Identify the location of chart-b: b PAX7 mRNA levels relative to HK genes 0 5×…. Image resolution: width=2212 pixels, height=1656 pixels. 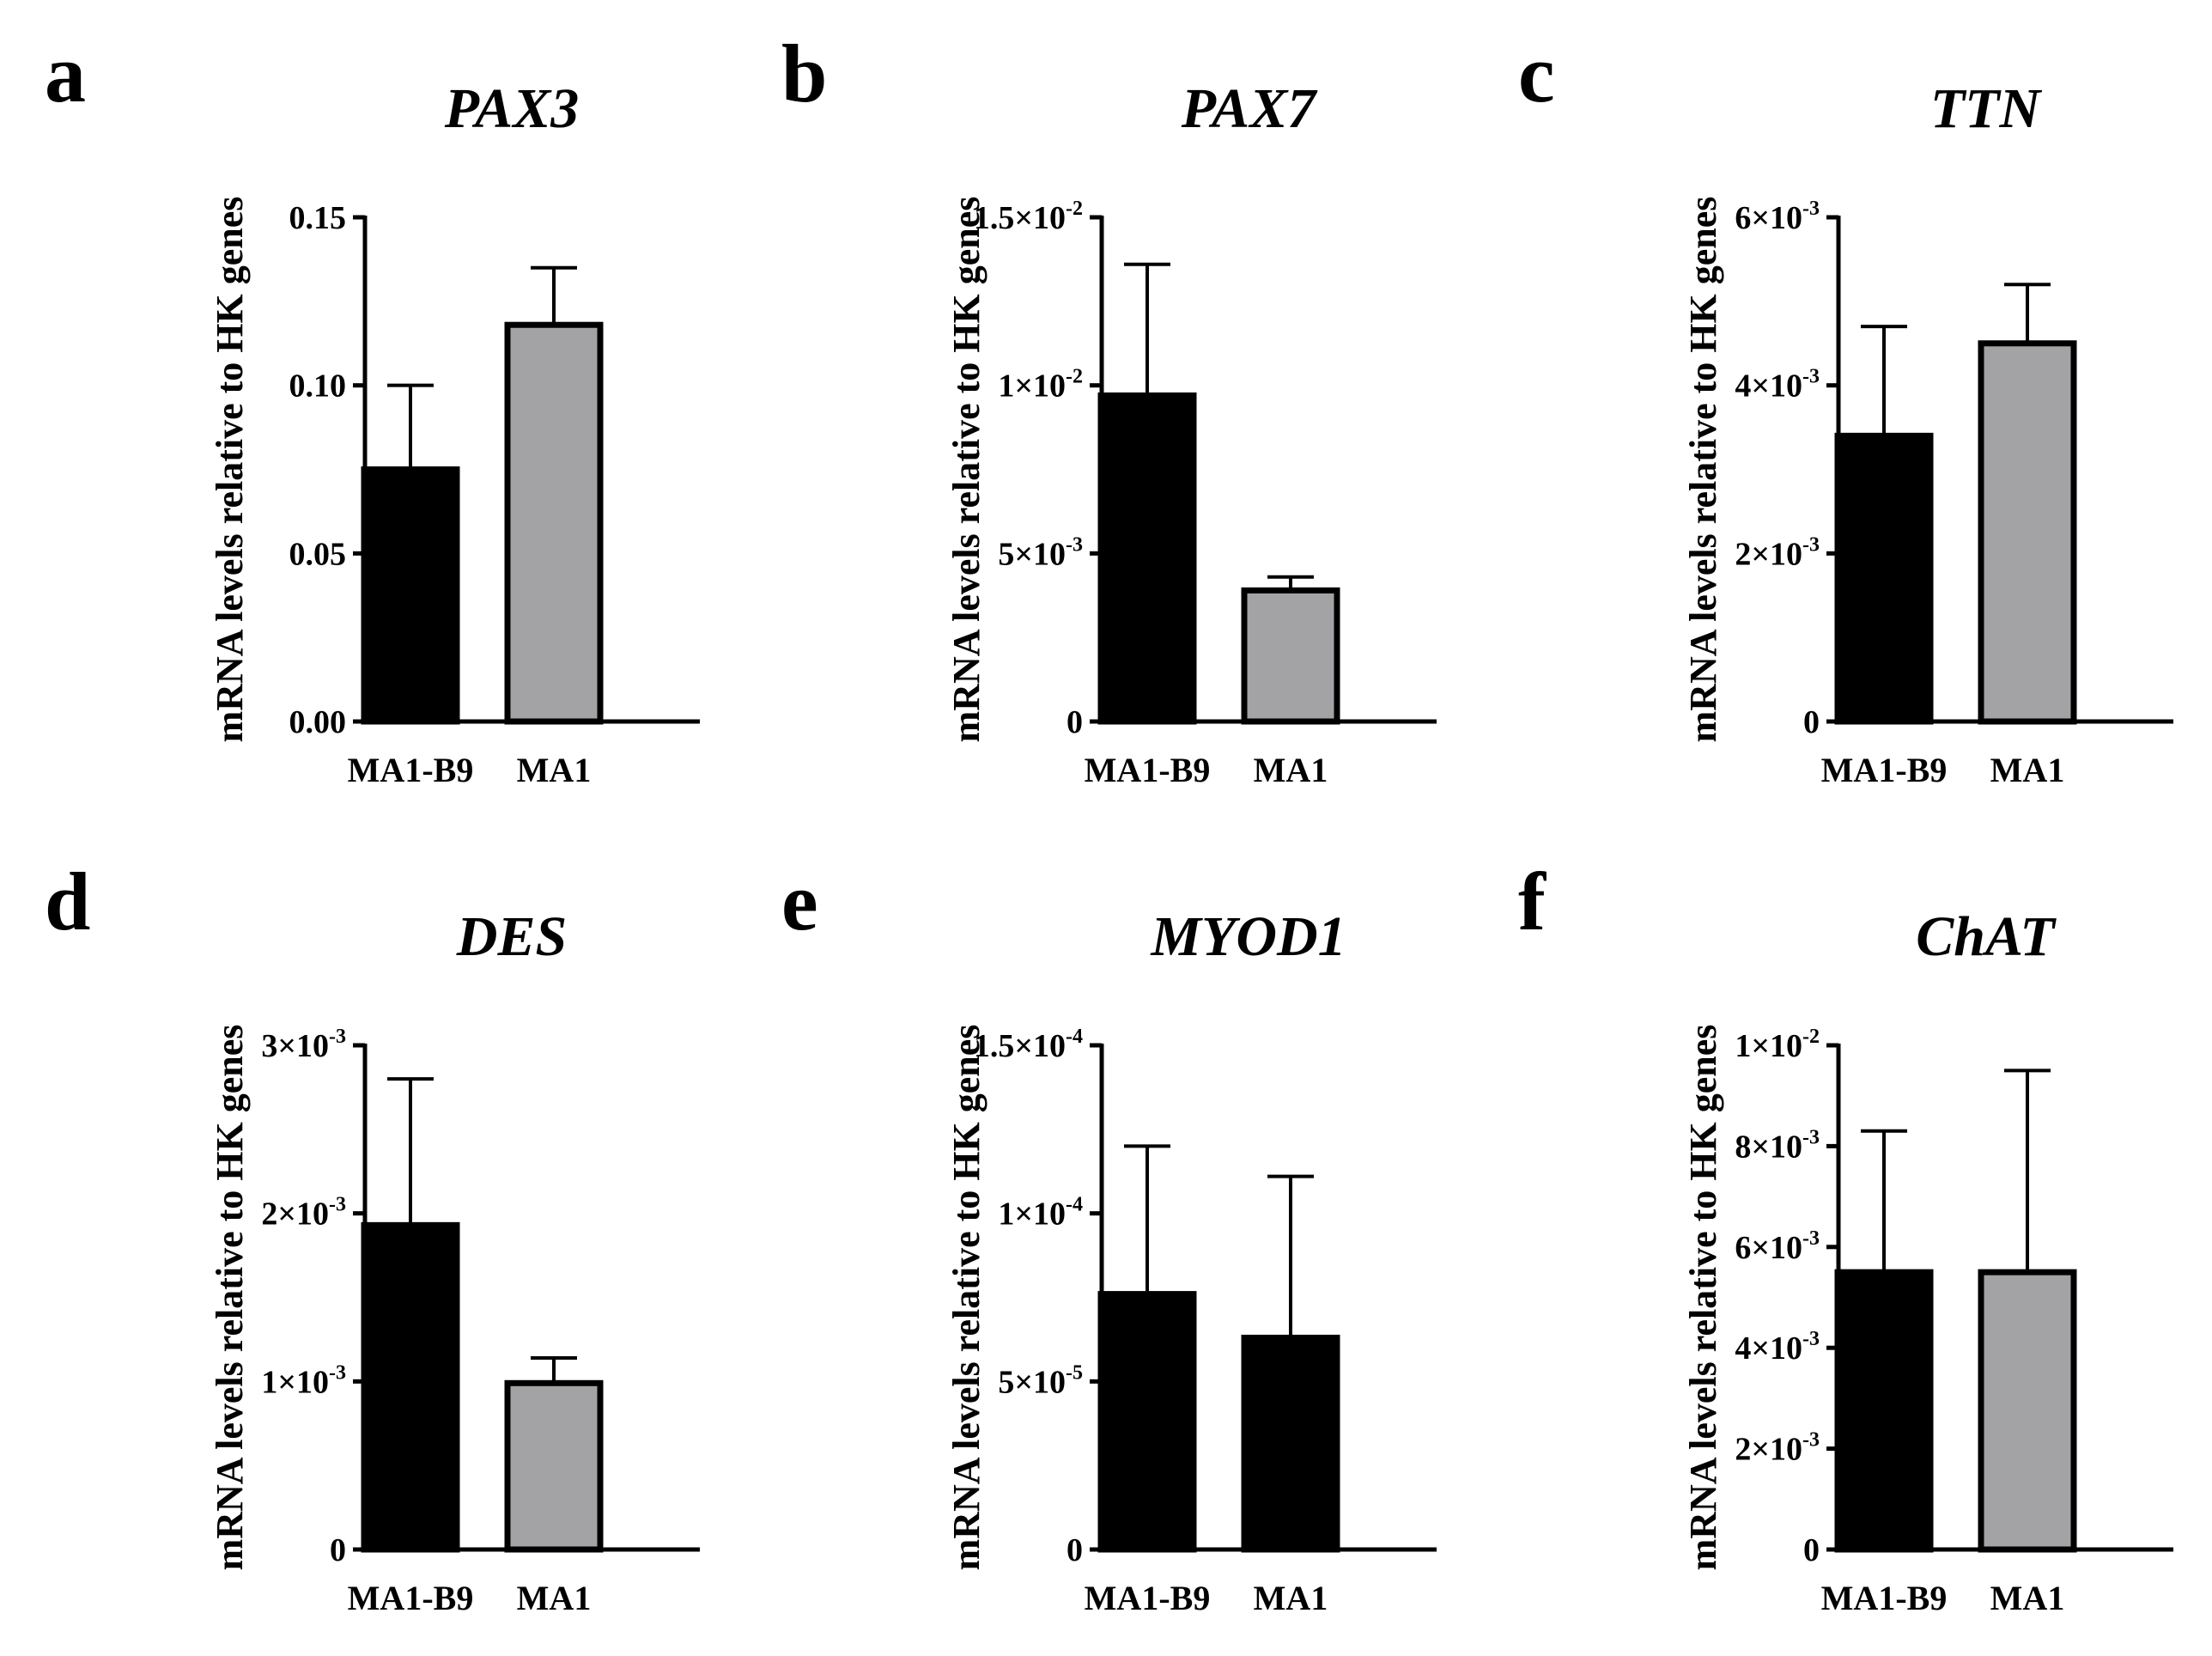
(1109, 408).